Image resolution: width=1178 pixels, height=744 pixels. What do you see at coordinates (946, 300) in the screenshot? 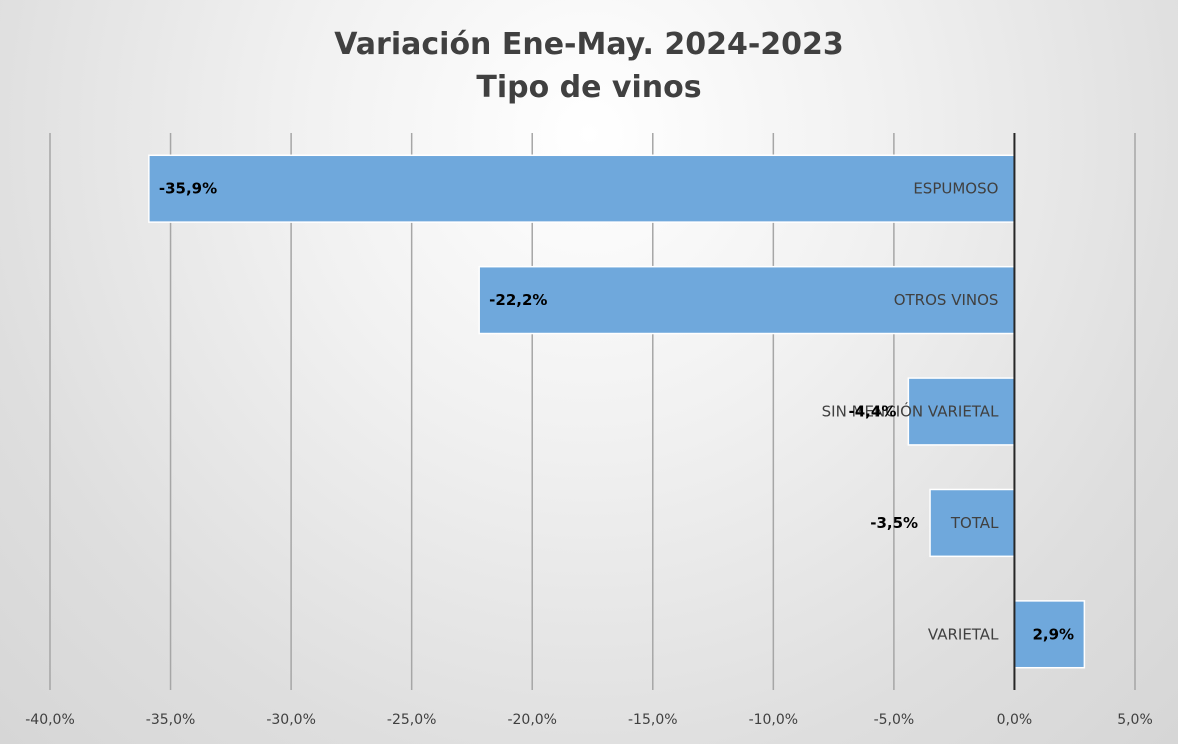
I see `category-label: OTROS VINOS` at bounding box center [946, 300].